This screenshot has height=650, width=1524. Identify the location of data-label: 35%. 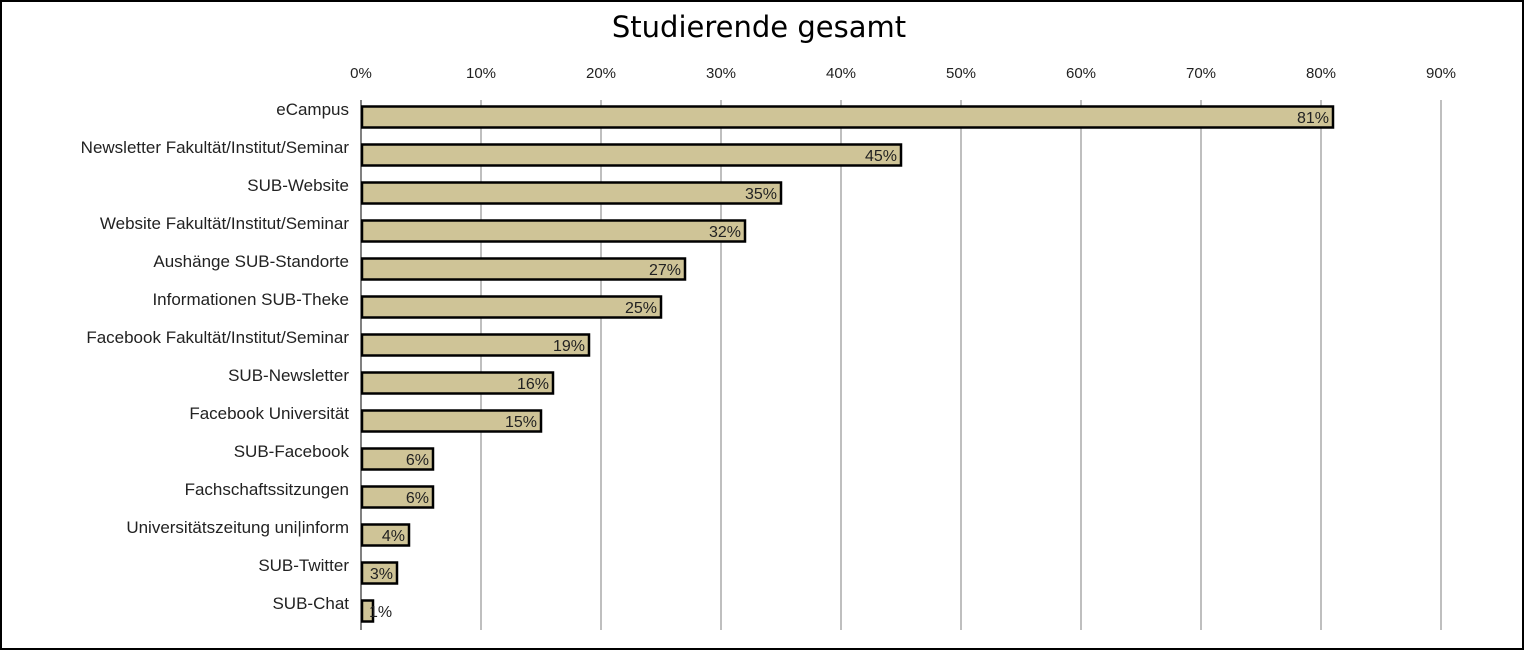
(761, 194).